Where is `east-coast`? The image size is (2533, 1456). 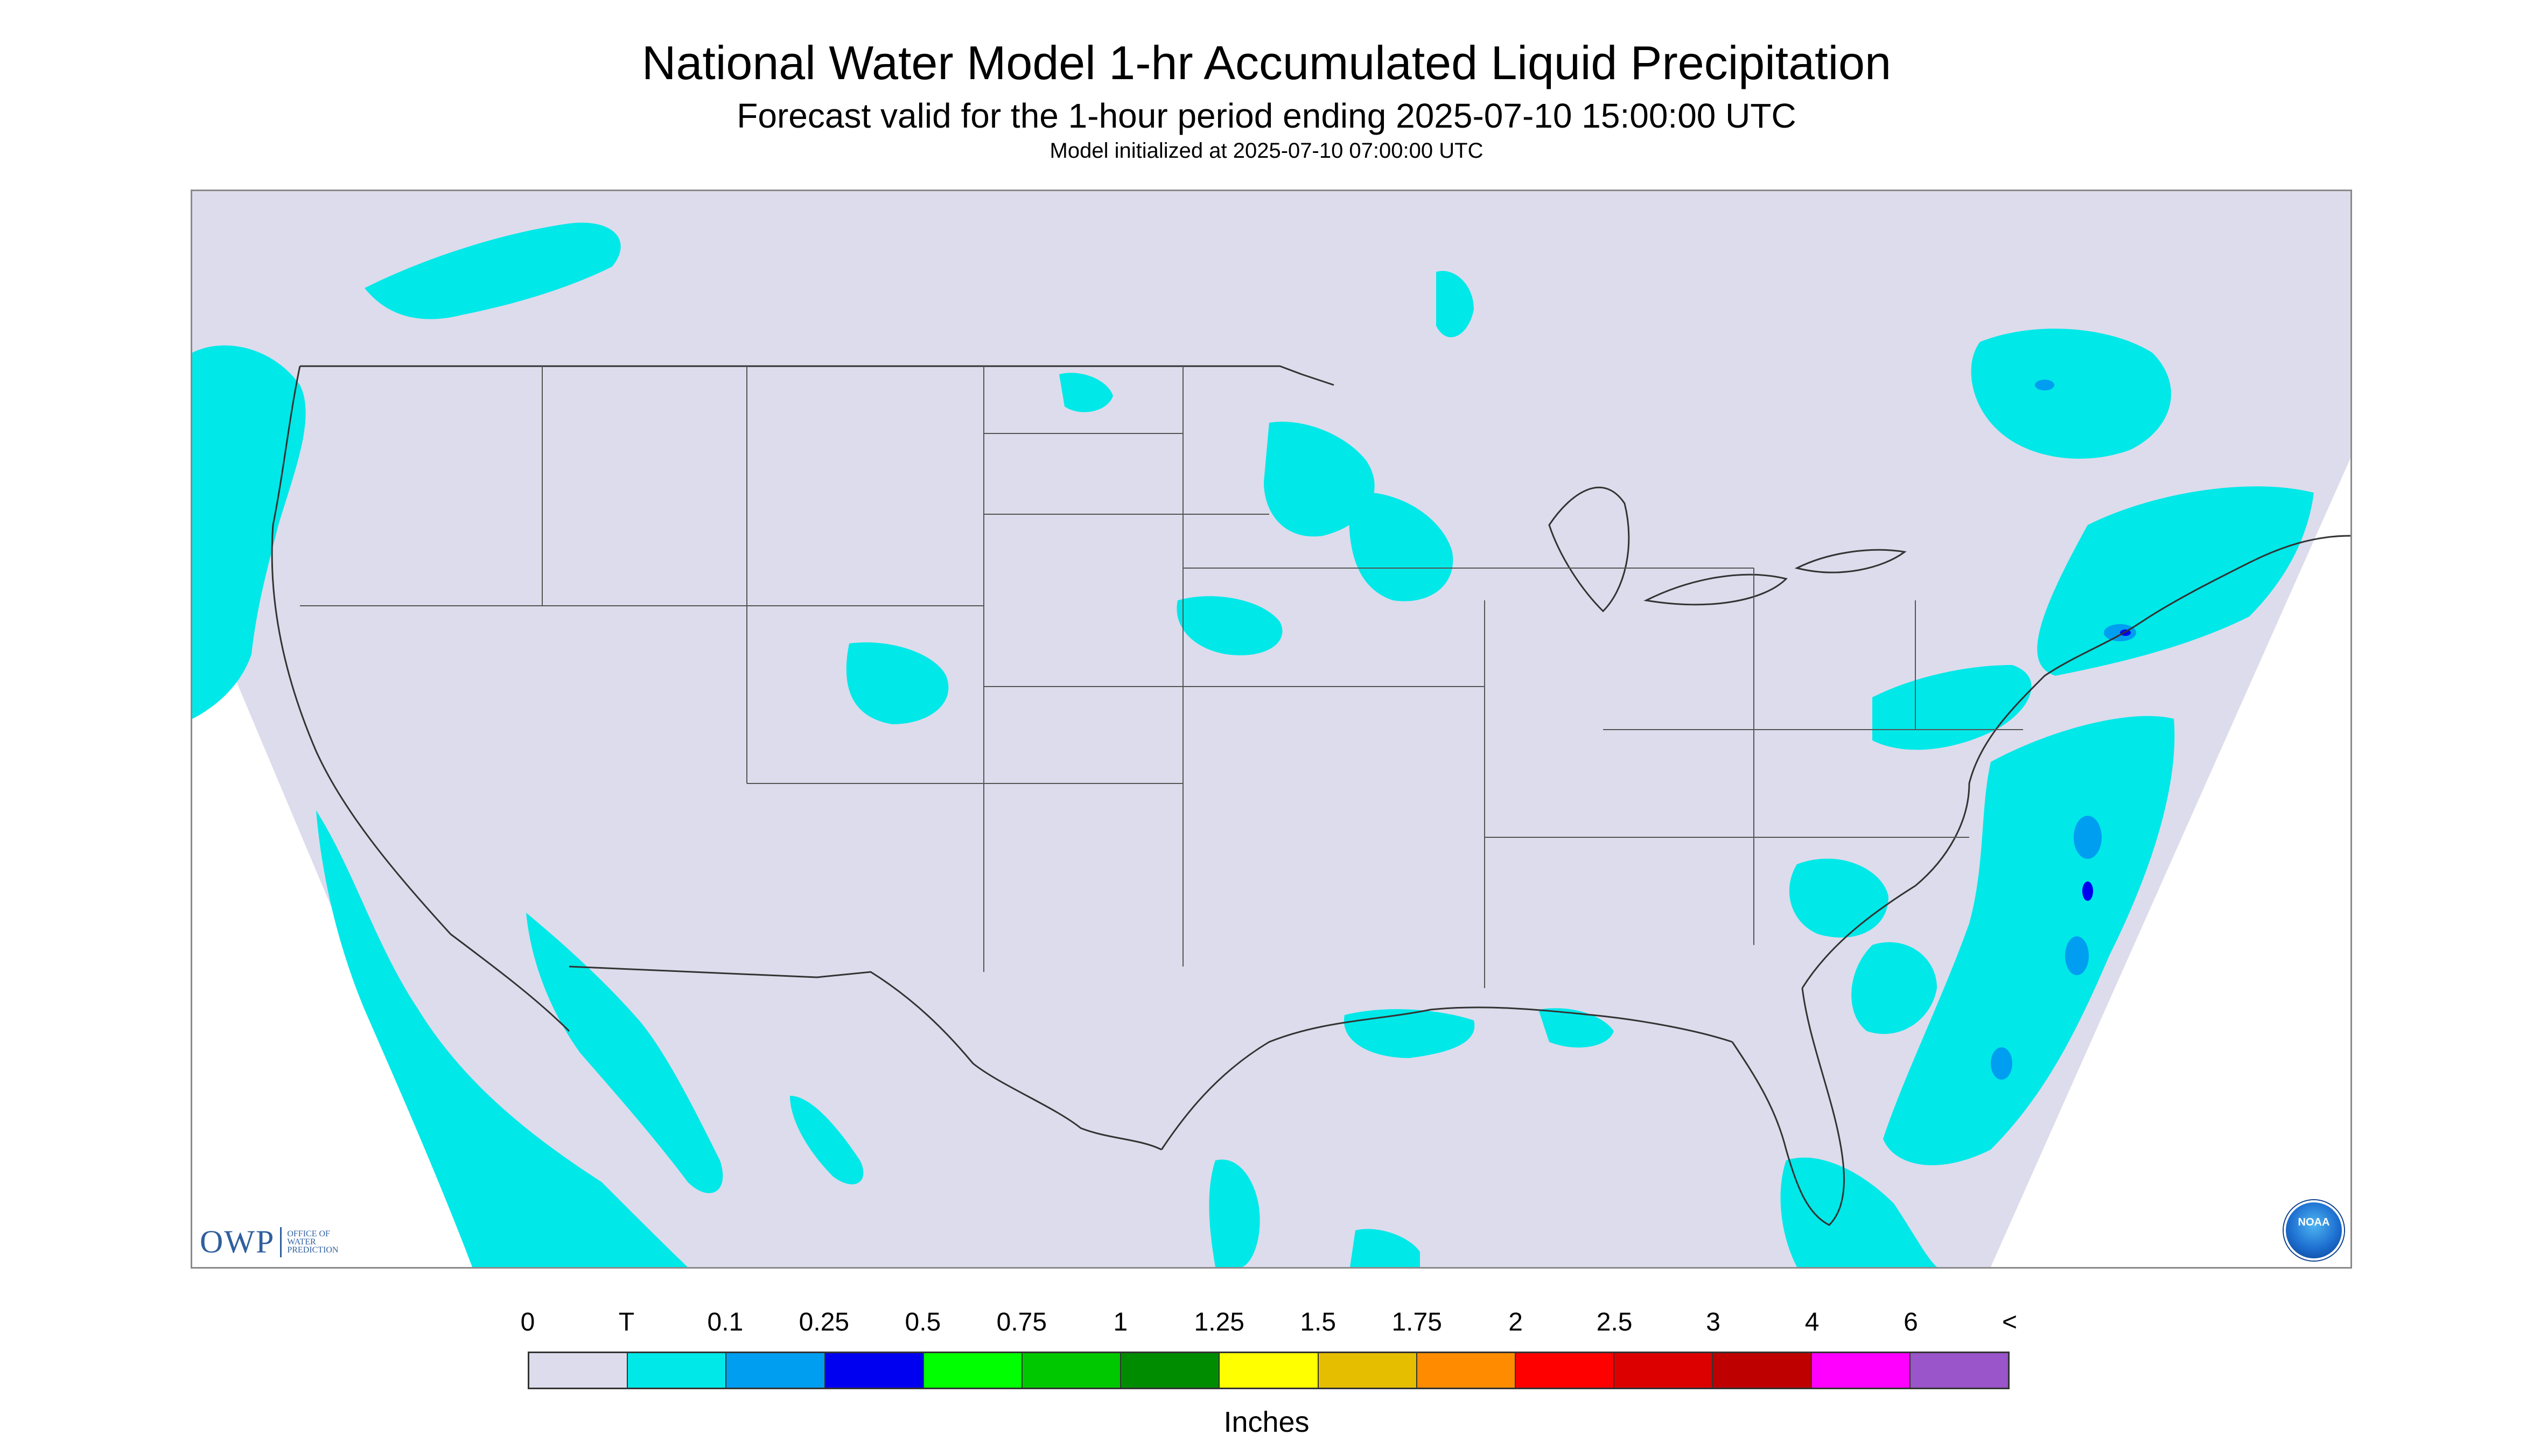 east-coast is located at coordinates (2075, 762).